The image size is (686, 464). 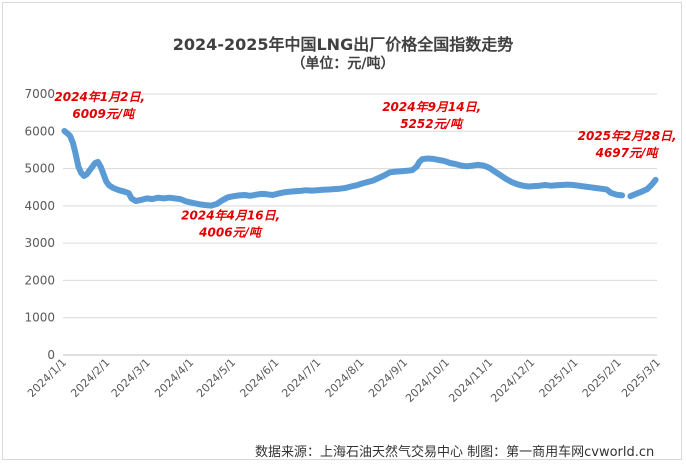 I want to click on x-tick-label: 2024/11/1, so click(x=470, y=380).